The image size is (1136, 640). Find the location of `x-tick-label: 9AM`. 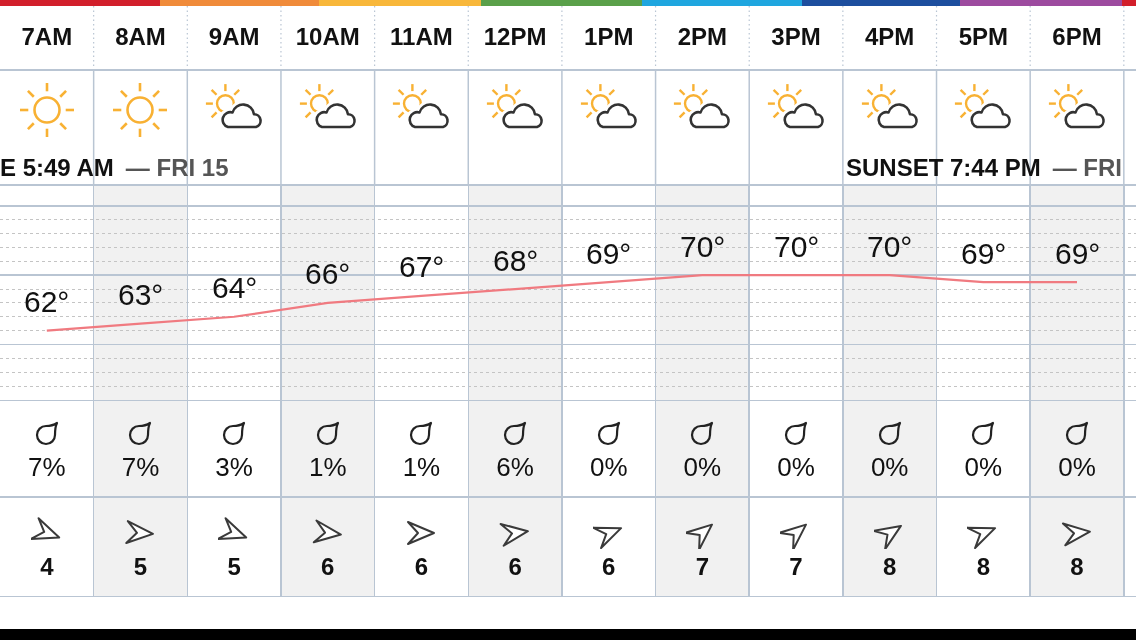

x-tick-label: 9AM is located at coordinates (234, 37).